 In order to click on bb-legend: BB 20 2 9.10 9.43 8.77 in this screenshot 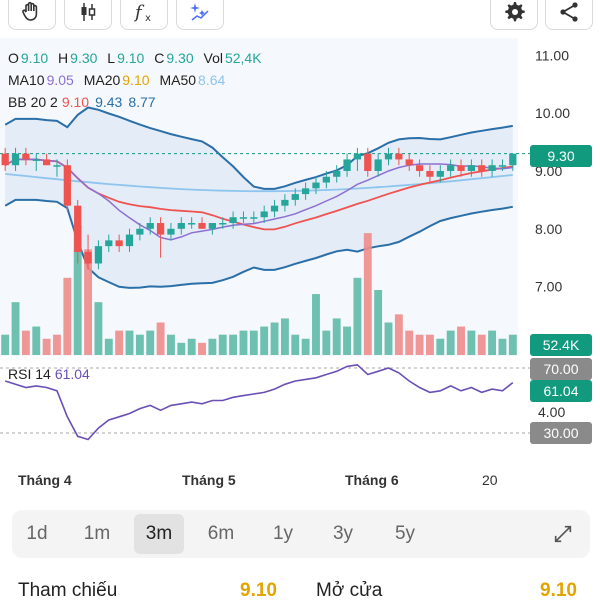, I will do `click(85, 102)`.